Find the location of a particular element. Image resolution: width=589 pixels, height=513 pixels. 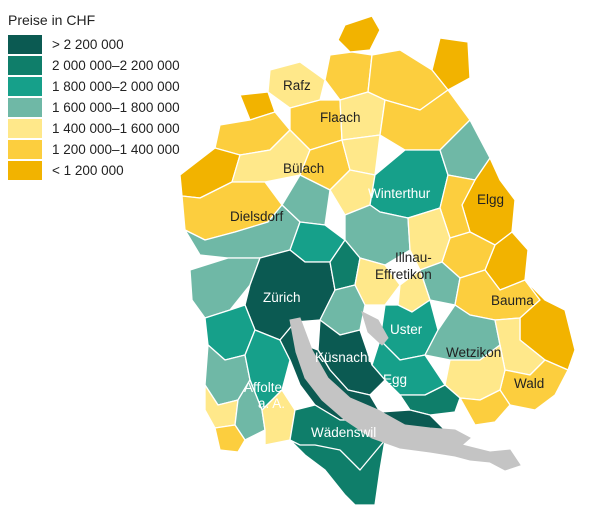

legend-title: Preise in CHF is located at coordinates (52, 20).